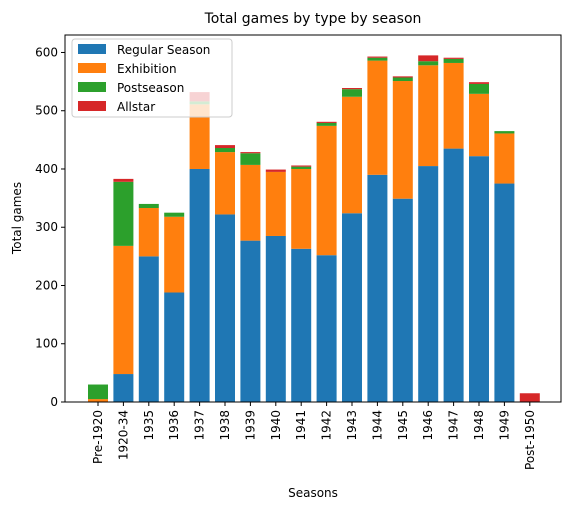 This screenshot has width=571, height=510. What do you see at coordinates (479, 88) in the screenshot?
I see `bar-postseason-1948` at bounding box center [479, 88].